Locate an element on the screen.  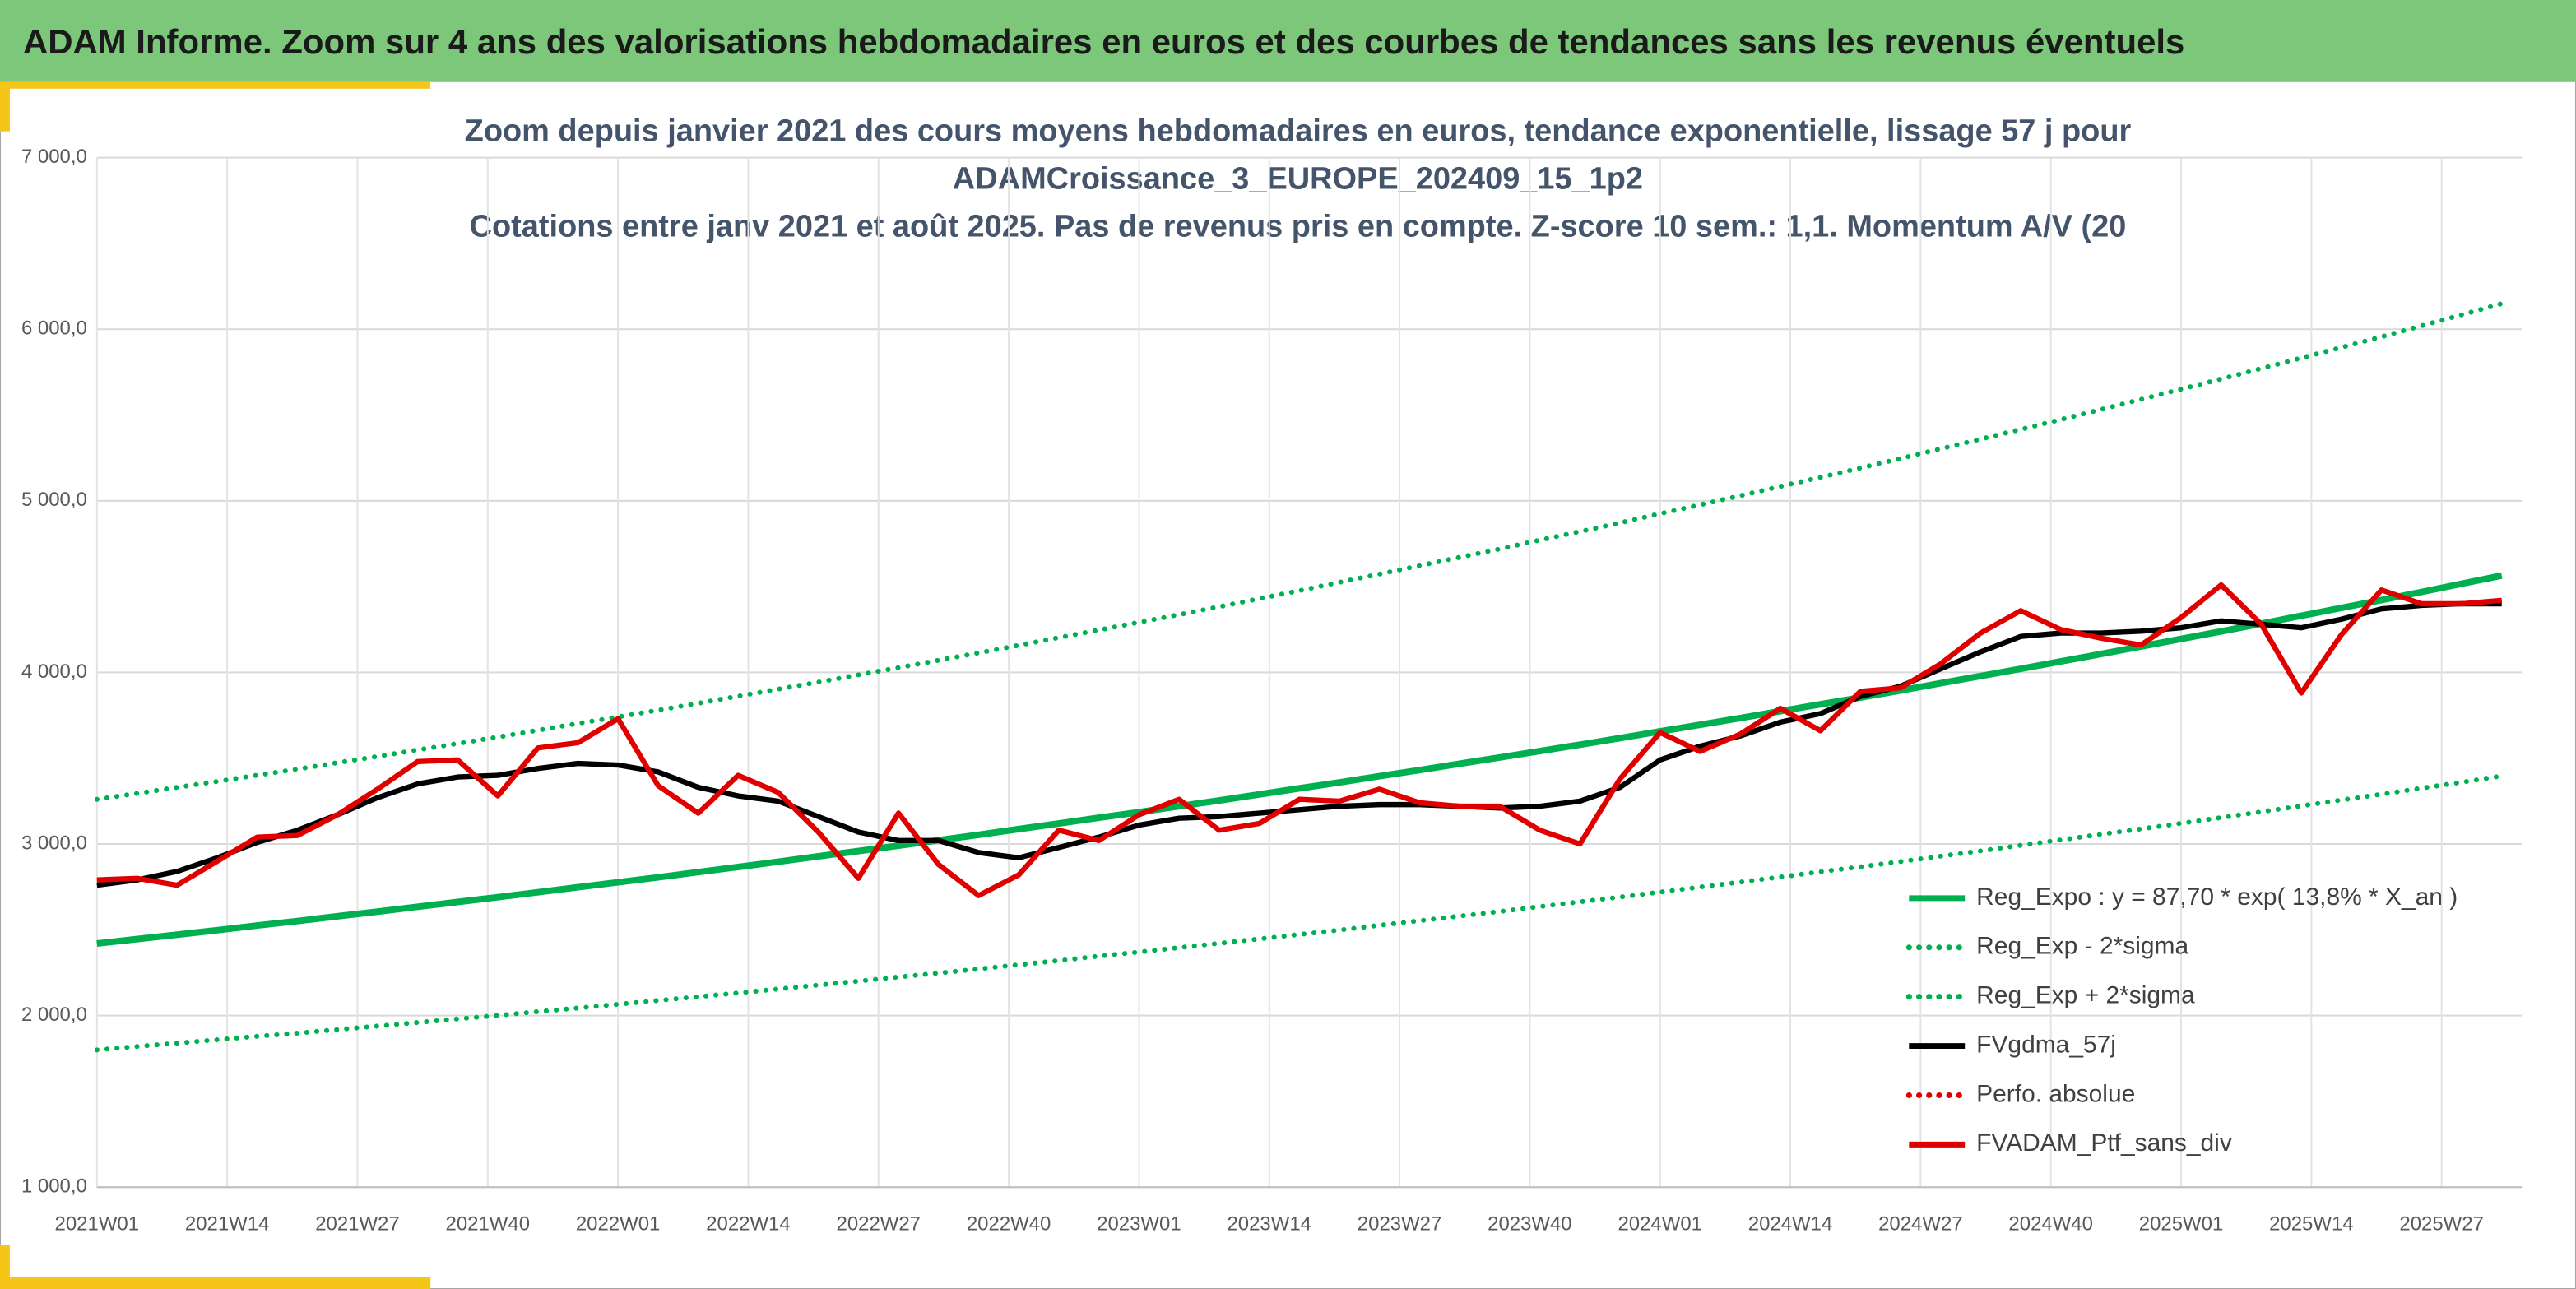
y-tick-label: 1 000,0 is located at coordinates (54, 1186).